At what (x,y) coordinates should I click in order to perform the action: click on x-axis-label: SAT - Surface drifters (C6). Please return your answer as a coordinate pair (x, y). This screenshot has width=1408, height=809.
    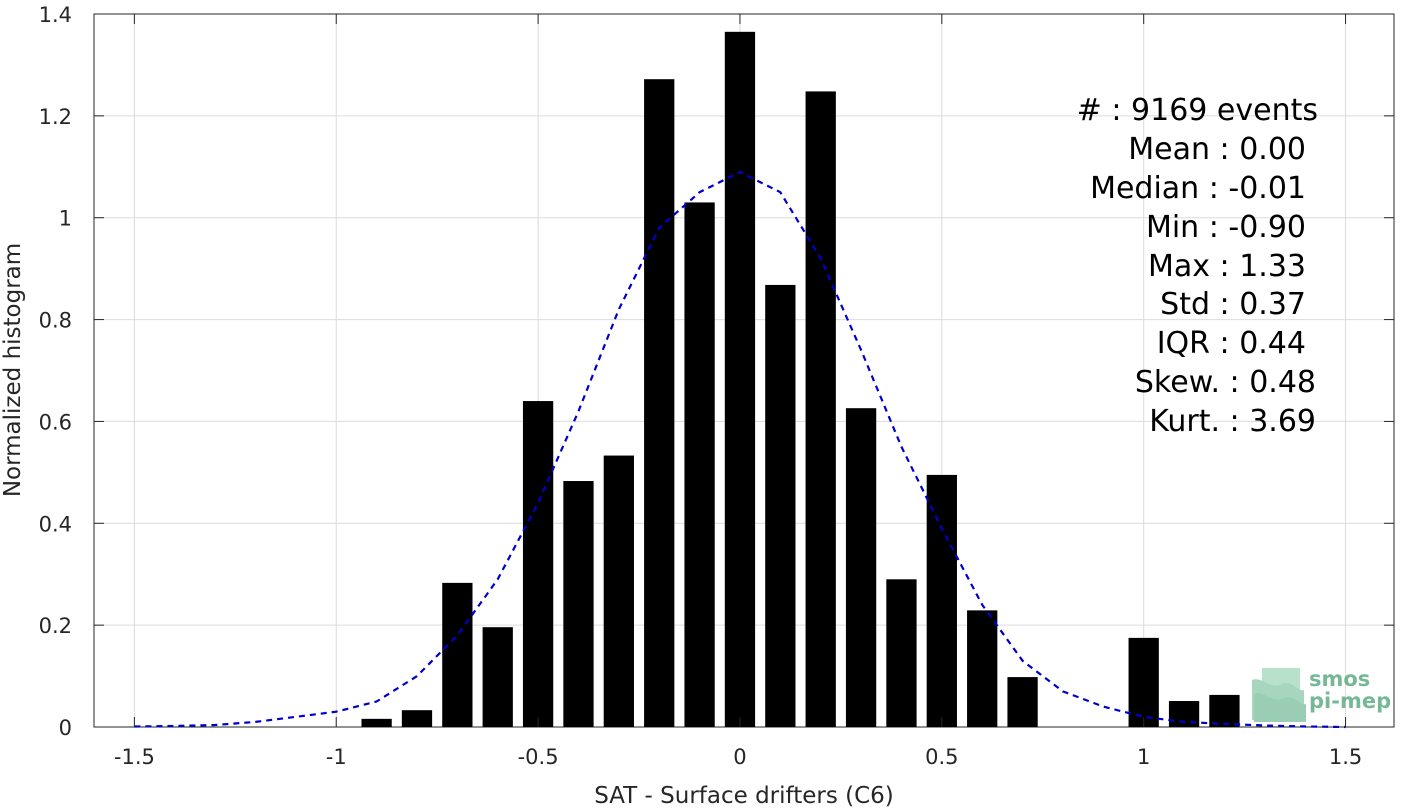
    Looking at the image, I should click on (744, 796).